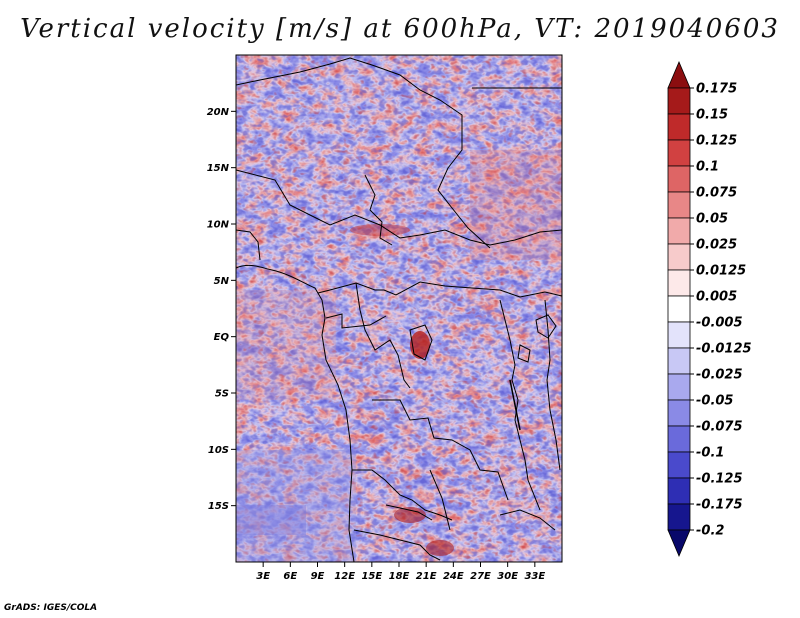  Describe the element at coordinates (712, 219) in the screenshot. I see `colorbar-level-label: 0.05` at that location.